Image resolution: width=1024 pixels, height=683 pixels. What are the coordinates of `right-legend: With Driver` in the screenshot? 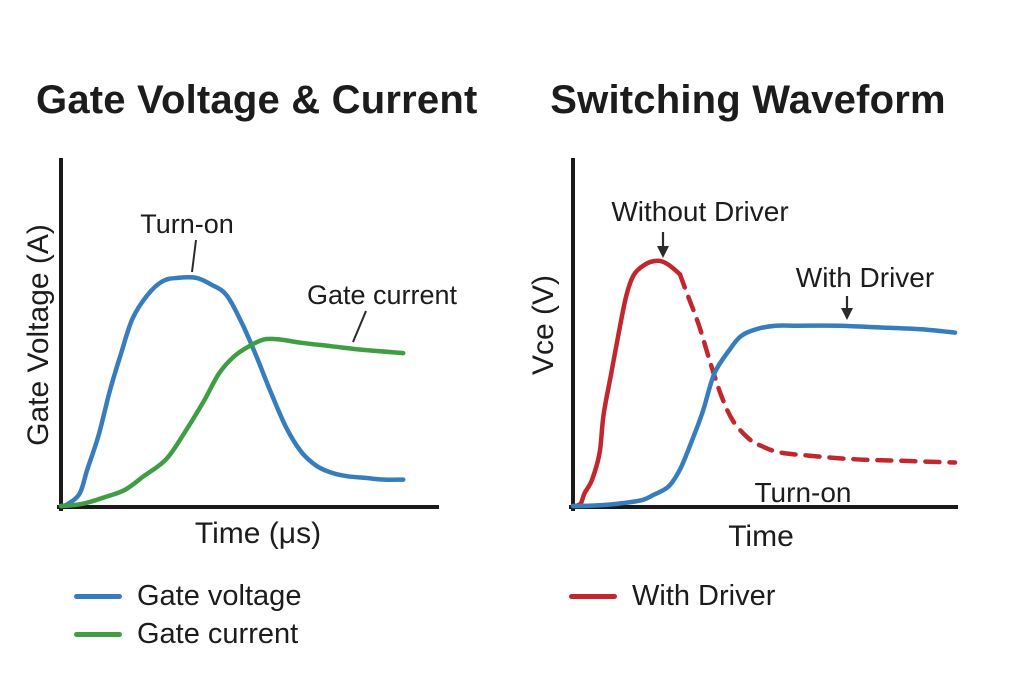 It's located at (672, 596).